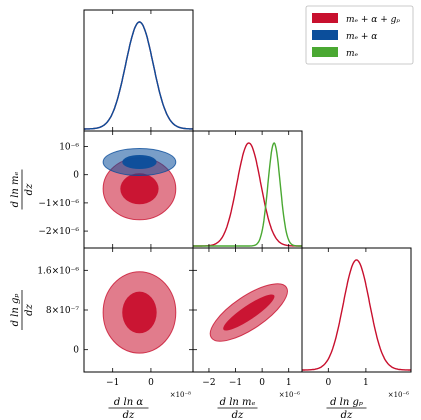 This screenshot has width=421, height=420. Describe the element at coordinates (238, 402) in the screenshot. I see `xlabel-num-me: d ln mₑ` at that location.